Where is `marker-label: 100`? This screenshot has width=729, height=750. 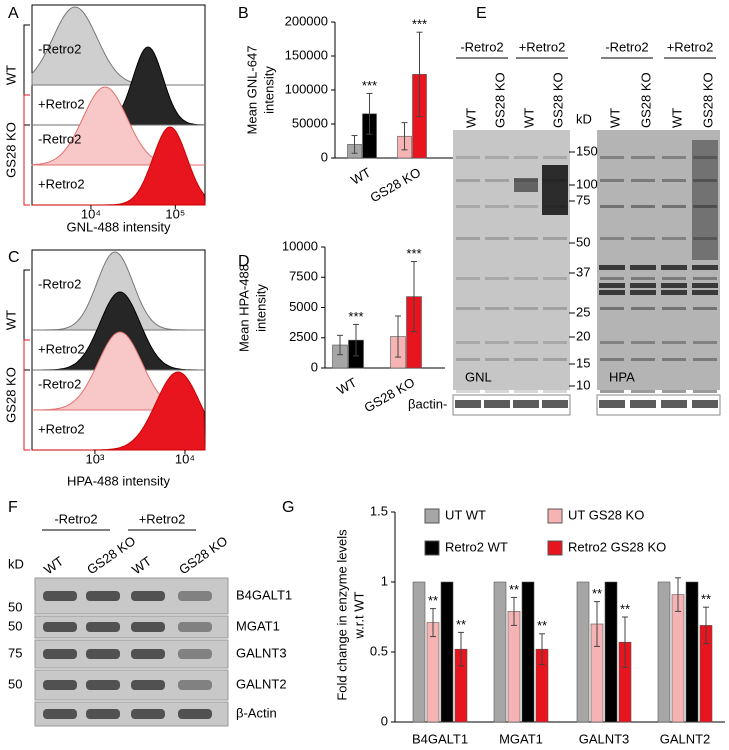
marker-label: 100 is located at coordinates (587, 183).